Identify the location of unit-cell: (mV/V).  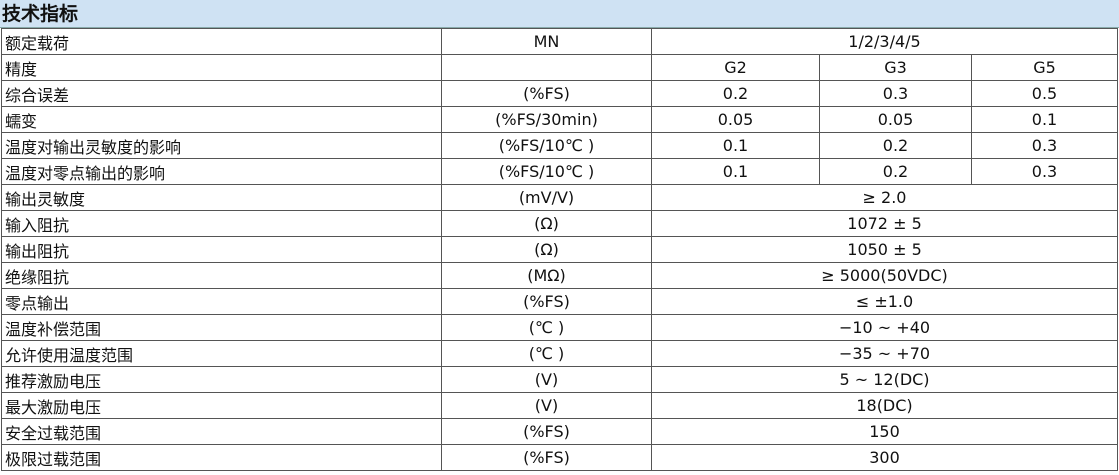
(546, 197).